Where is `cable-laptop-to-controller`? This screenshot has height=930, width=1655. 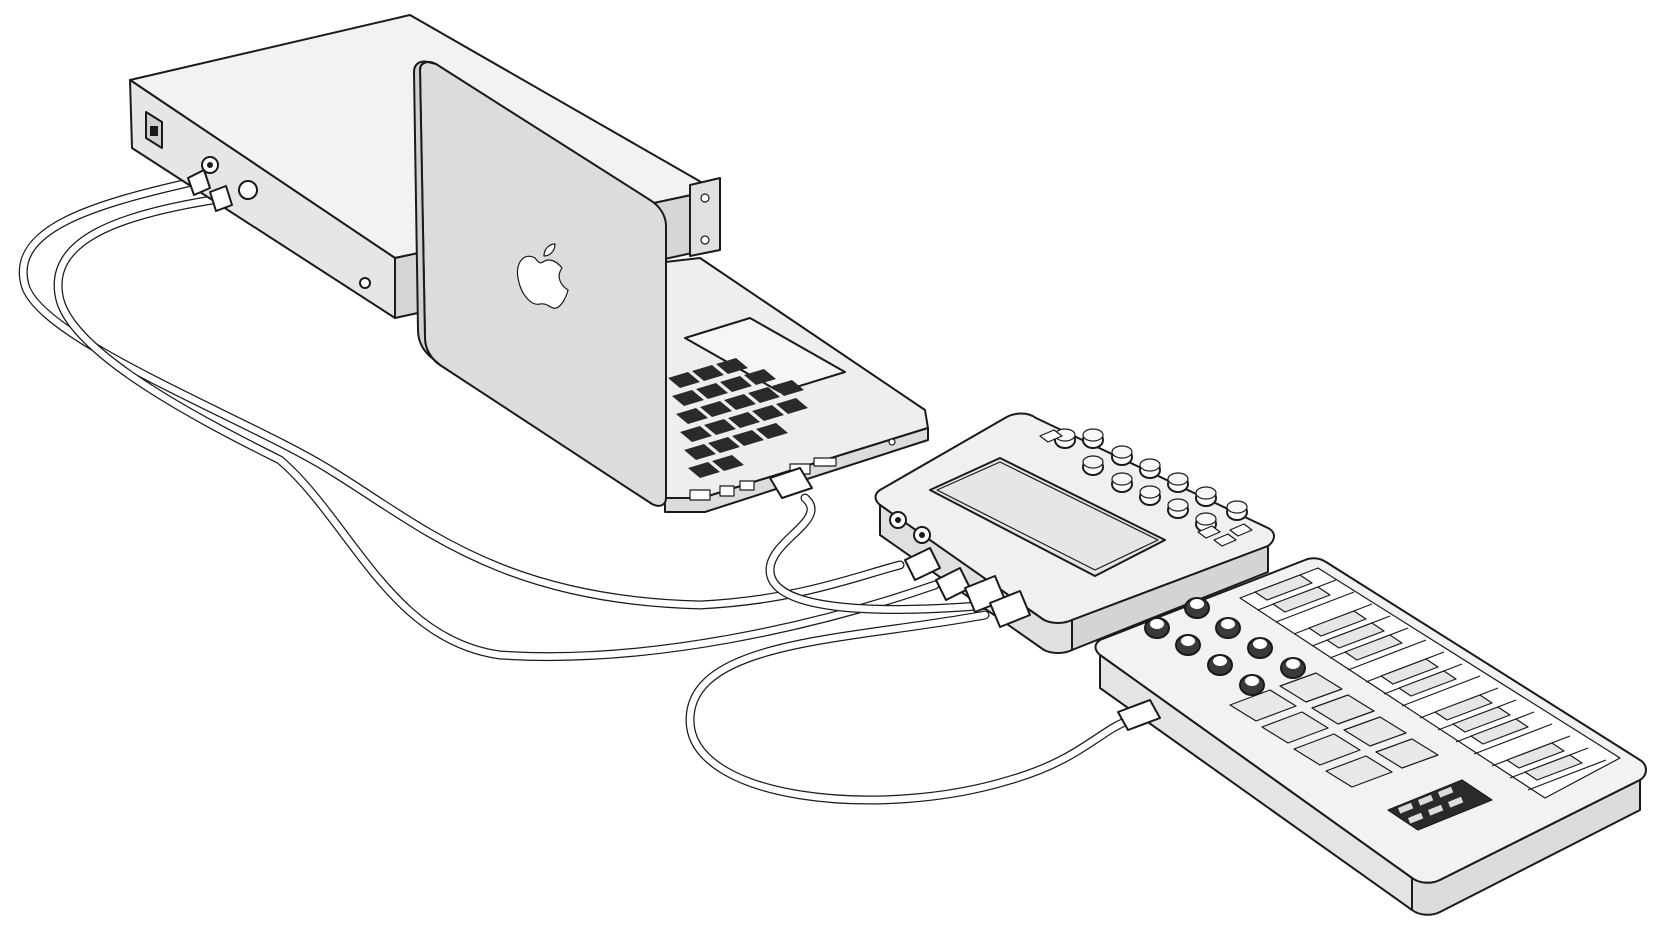 cable-laptop-to-controller is located at coordinates (880, 553).